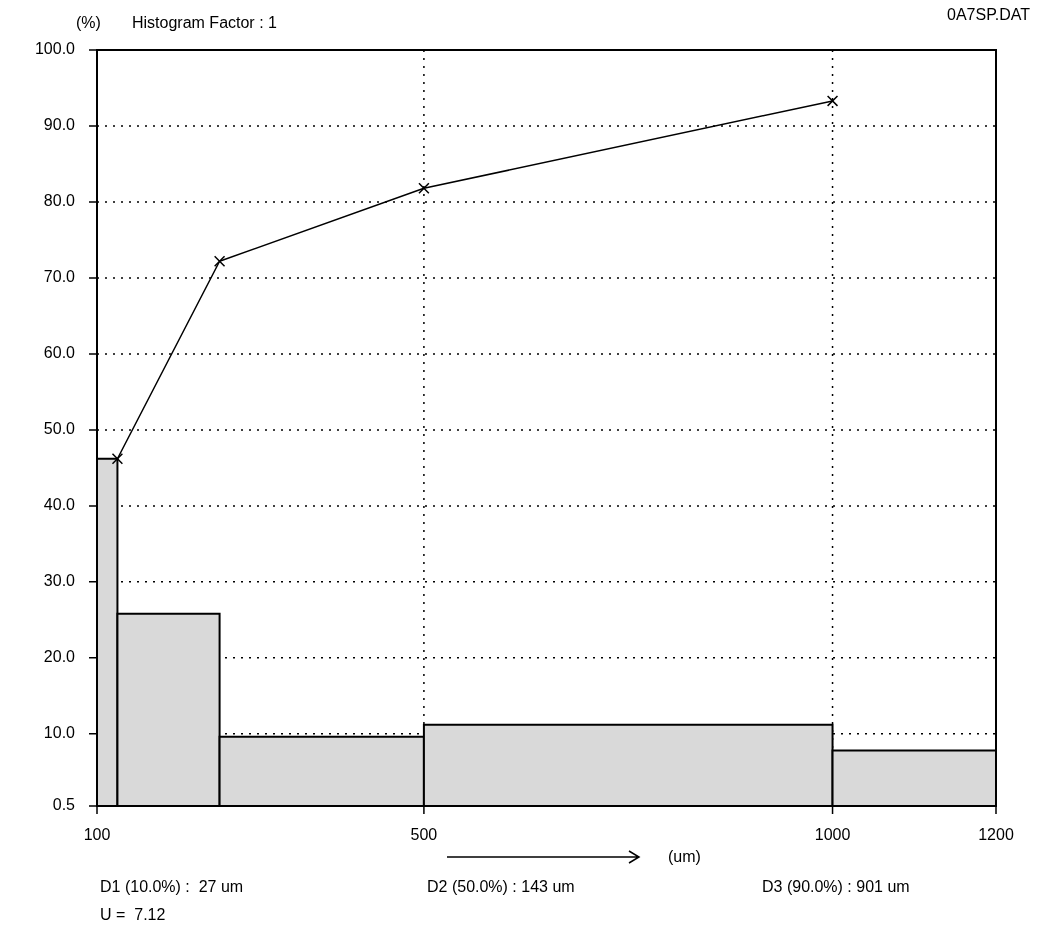 The height and width of the screenshot is (936, 1050). What do you see at coordinates (59, 277) in the screenshot?
I see `y-tick-label: 70.0` at bounding box center [59, 277].